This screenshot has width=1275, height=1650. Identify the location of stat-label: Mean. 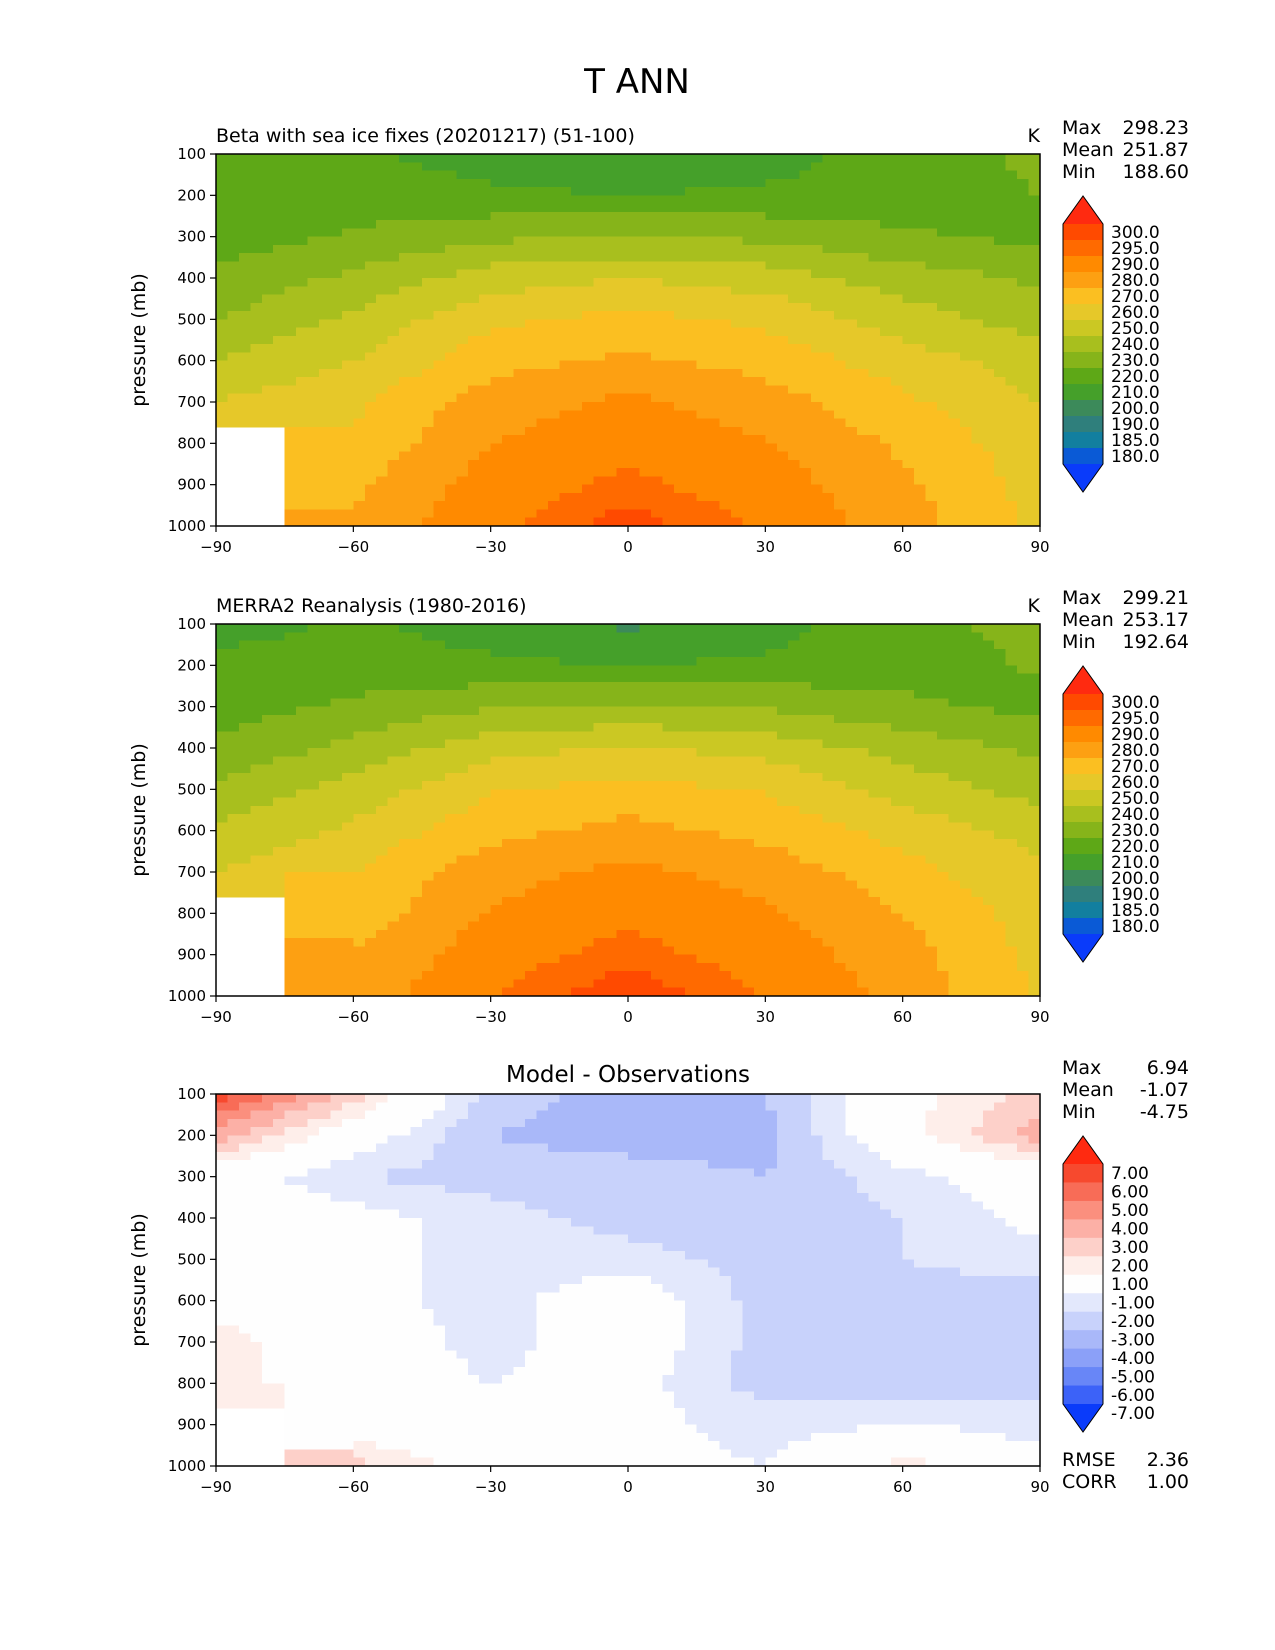
(1088, 150).